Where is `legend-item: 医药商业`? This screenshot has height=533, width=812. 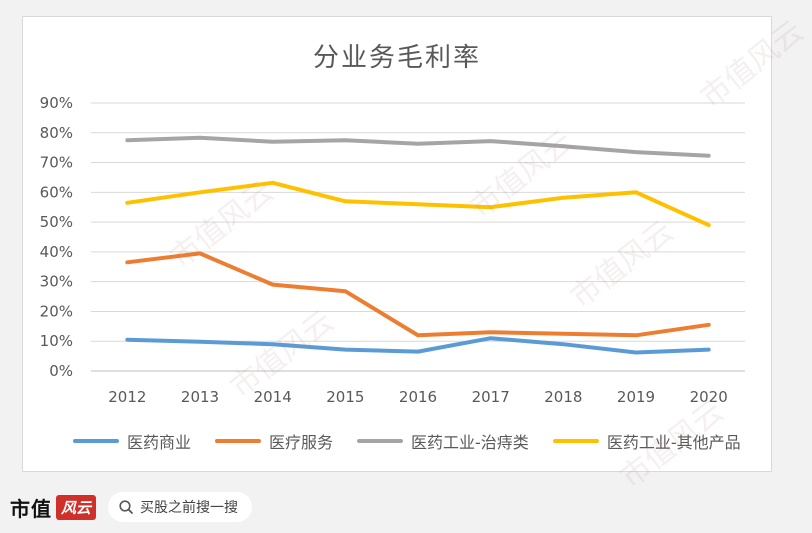 legend-item: 医药商业 is located at coordinates (132, 441).